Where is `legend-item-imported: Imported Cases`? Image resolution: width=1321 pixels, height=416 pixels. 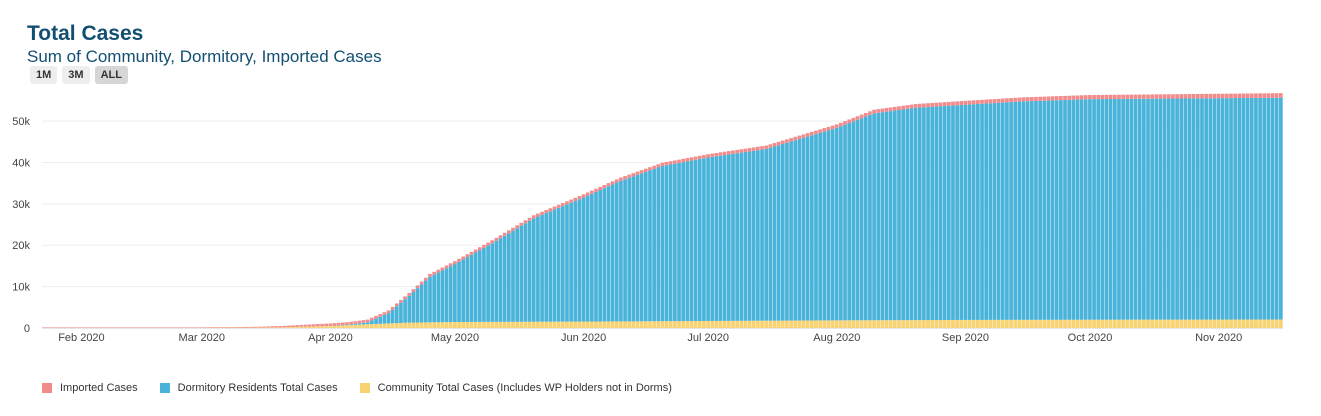
legend-item-imported: Imported Cases is located at coordinates (90, 388).